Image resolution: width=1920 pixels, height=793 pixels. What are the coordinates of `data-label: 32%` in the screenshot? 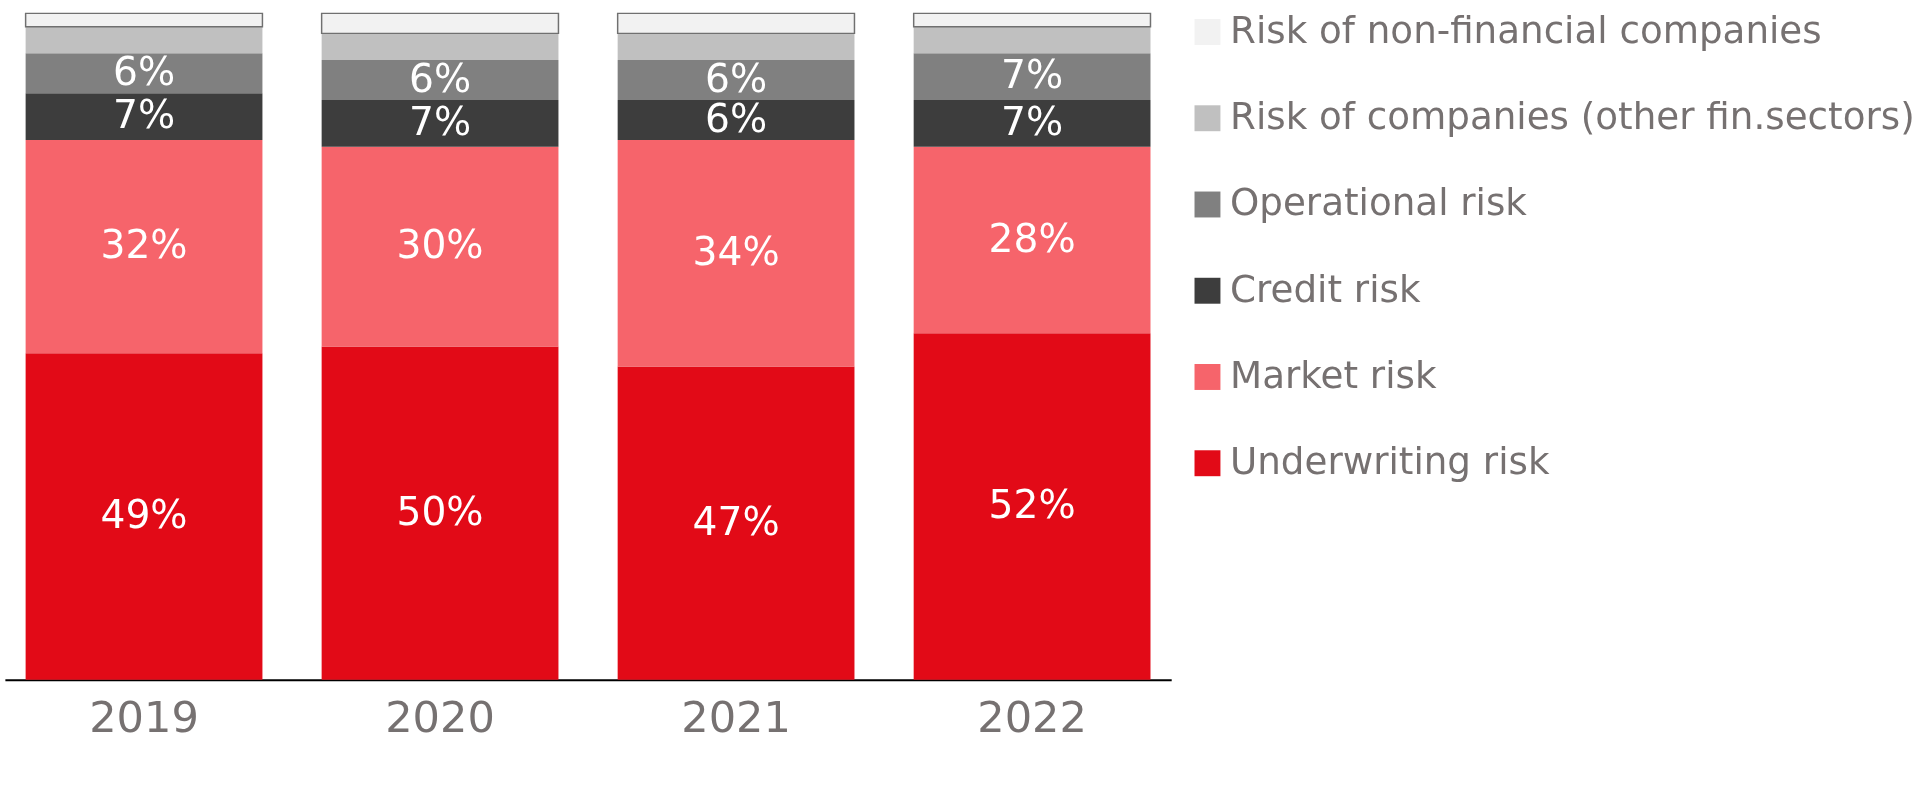 It's located at (144, 245).